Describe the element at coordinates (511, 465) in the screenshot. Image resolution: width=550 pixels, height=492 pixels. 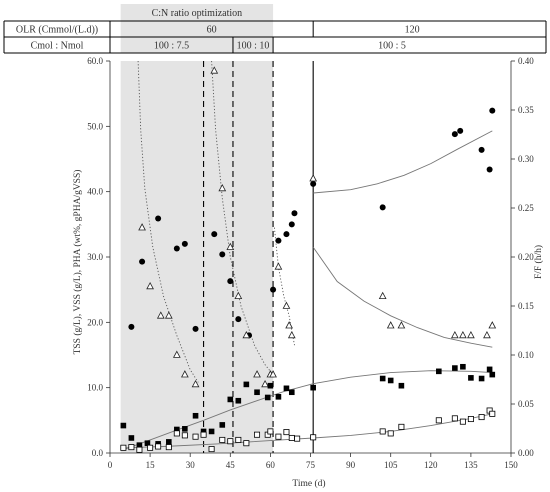
I see `x-tick-label-10: 150` at that location.